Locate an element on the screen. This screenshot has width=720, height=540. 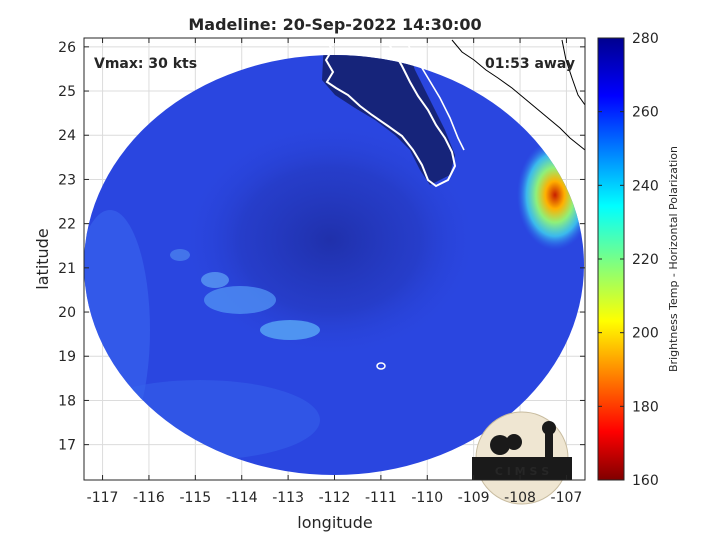
chart-title: Madeline: 20-Sep-2022 14:30:00 is located at coordinates (334, 24).